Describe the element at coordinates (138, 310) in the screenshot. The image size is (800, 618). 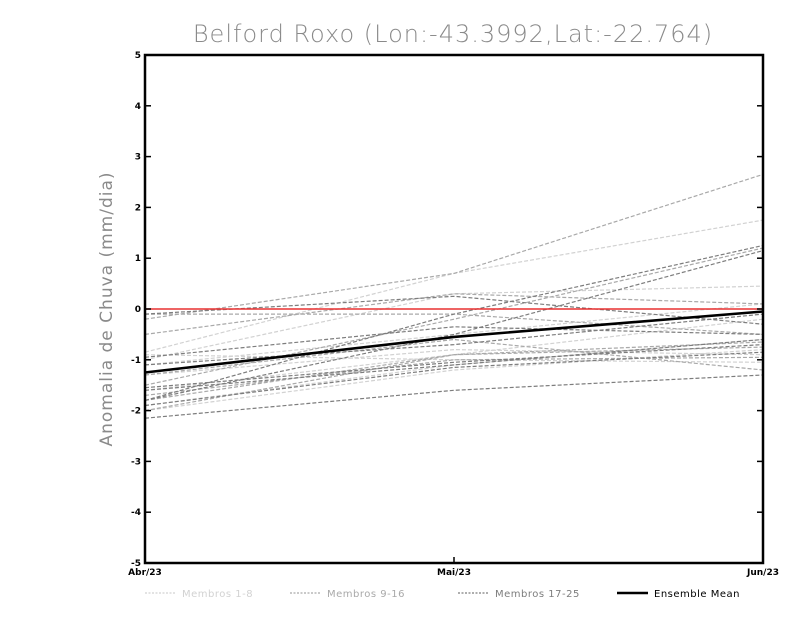
I see `y-tick-label: 0` at that location.